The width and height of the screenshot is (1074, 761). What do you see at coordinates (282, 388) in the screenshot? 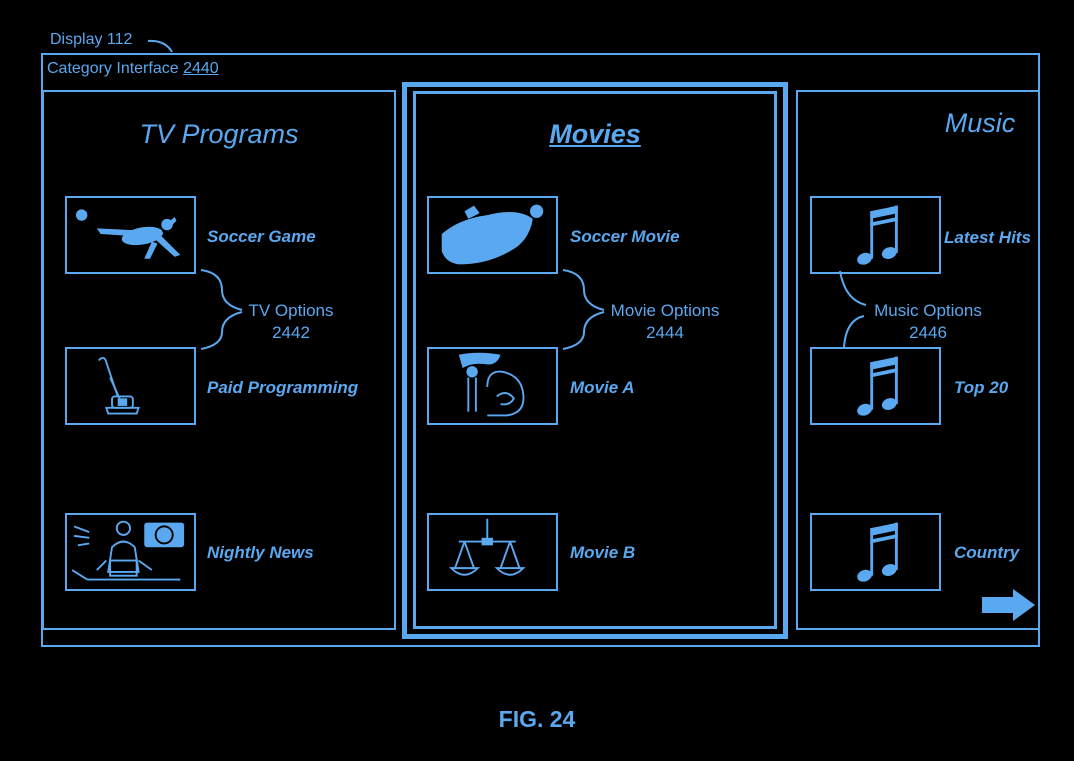
I see `paid-programming-label: Paid Programming` at bounding box center [282, 388].